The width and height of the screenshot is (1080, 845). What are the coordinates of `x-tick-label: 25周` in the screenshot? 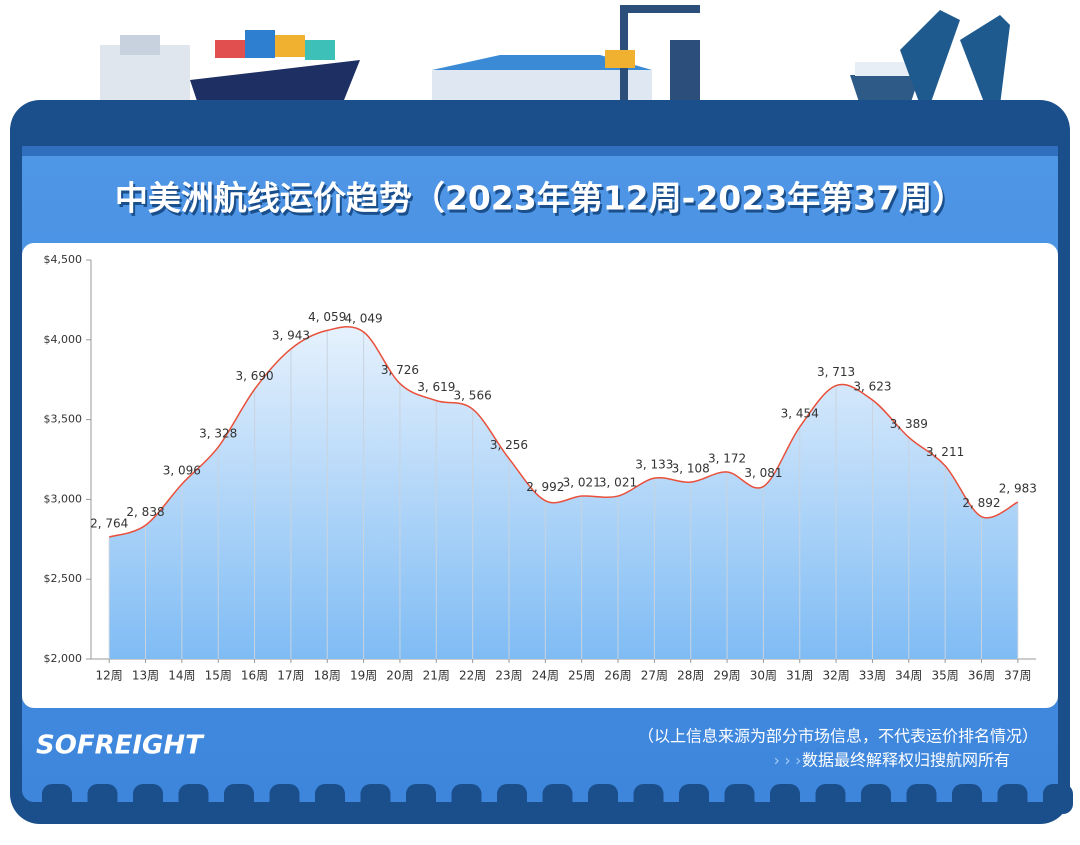 It's located at (581, 676).